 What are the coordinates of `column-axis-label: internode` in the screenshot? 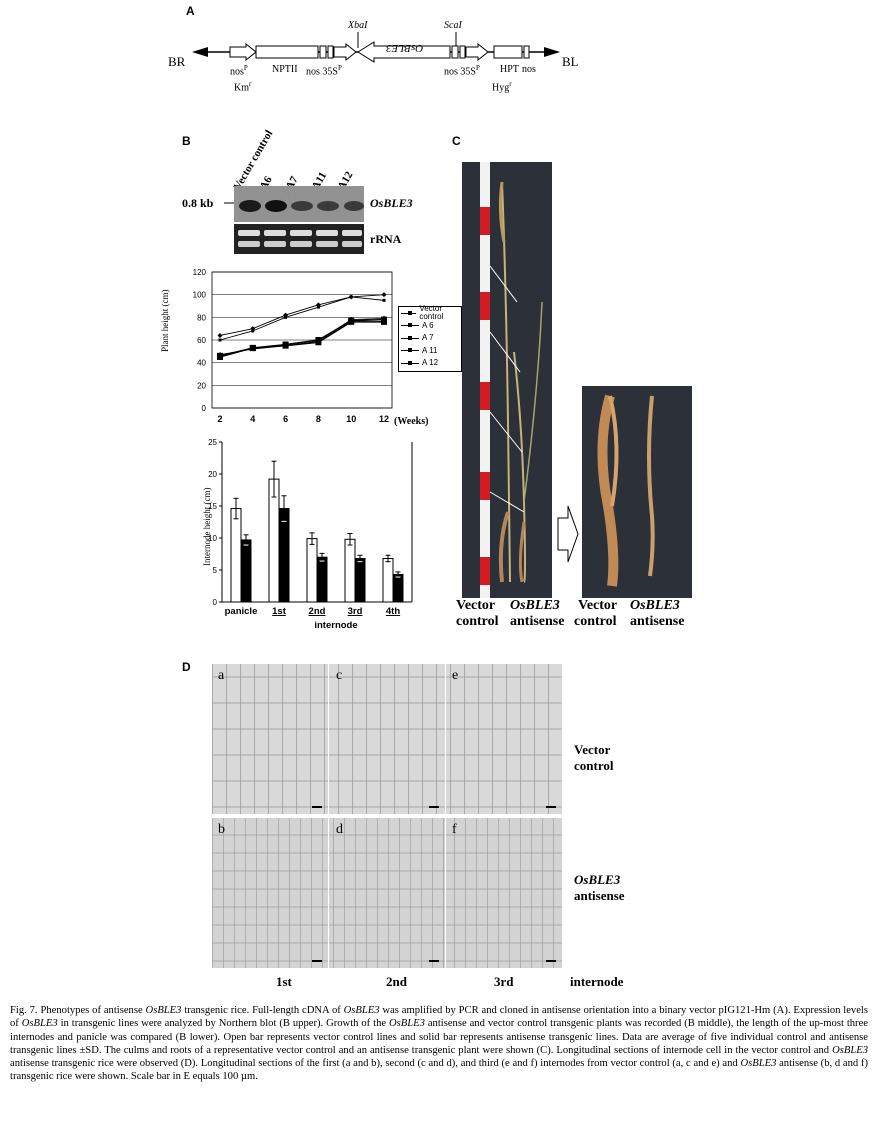 It's located at (597, 981).